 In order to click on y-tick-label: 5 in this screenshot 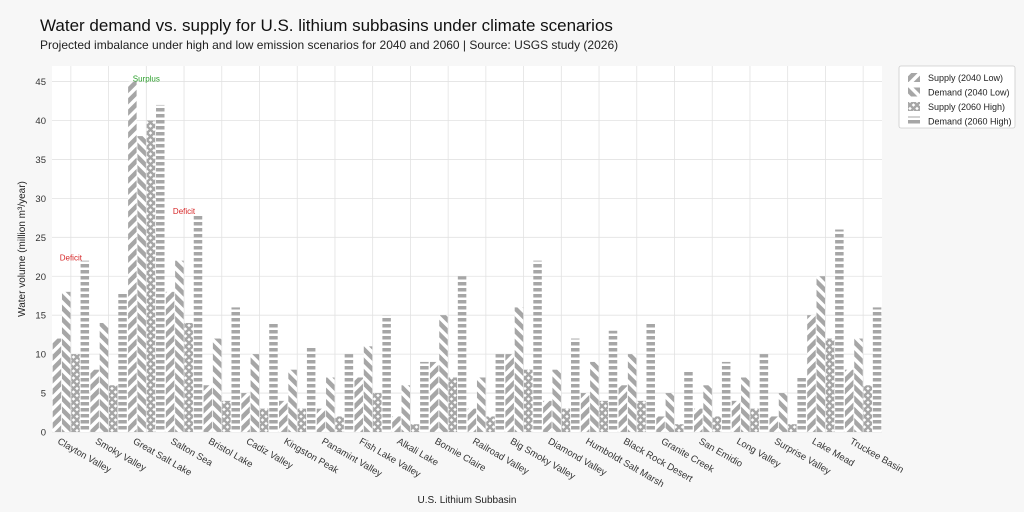, I will do `click(43, 394)`.